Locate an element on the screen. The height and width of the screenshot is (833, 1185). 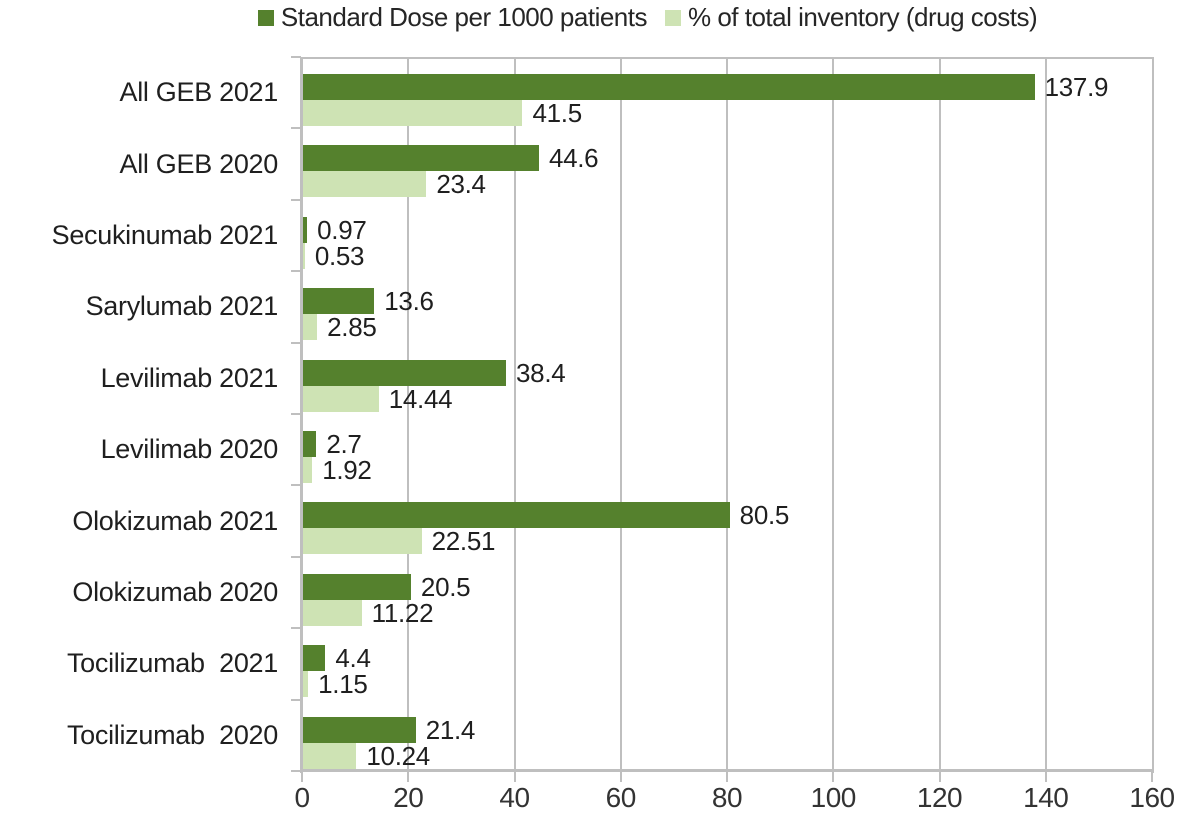
category-label: Olokizumab 2021 is located at coordinates (175, 520).